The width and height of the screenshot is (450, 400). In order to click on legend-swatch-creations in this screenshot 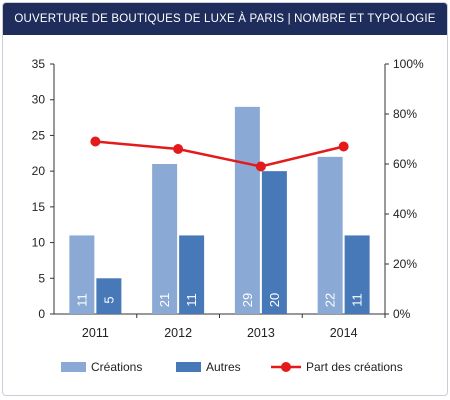, I will do `click(73, 367)`.